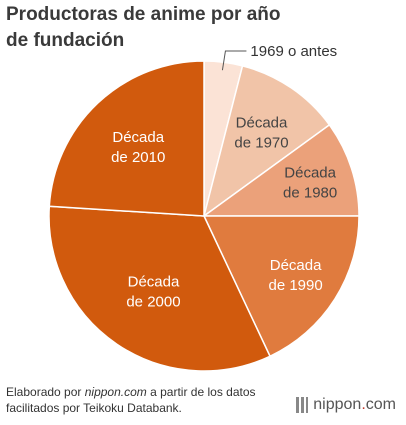 Image resolution: width=406 pixels, height=425 pixels. I want to click on slice-label-4: Década de 2000, so click(153, 291).